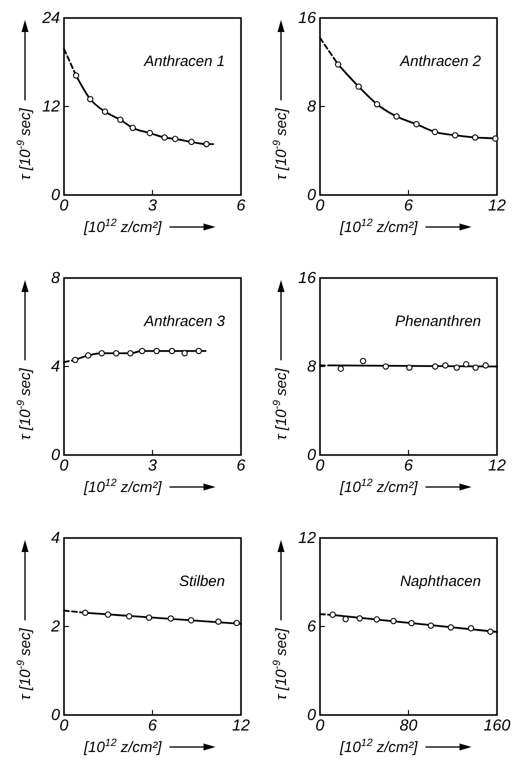 This screenshot has height=769, width=513. Describe the element at coordinates (55, 627) in the screenshot. I see `y-tick-label: 2` at that location.